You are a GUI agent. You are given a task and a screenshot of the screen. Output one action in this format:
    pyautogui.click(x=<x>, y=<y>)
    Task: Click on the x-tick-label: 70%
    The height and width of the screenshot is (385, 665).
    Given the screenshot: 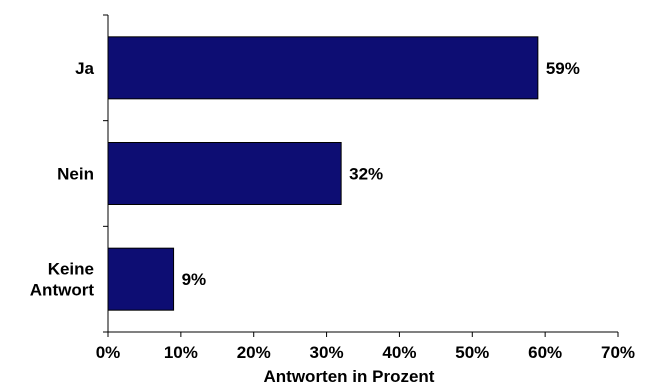 What is the action you would take?
    pyautogui.click(x=618, y=352)
    